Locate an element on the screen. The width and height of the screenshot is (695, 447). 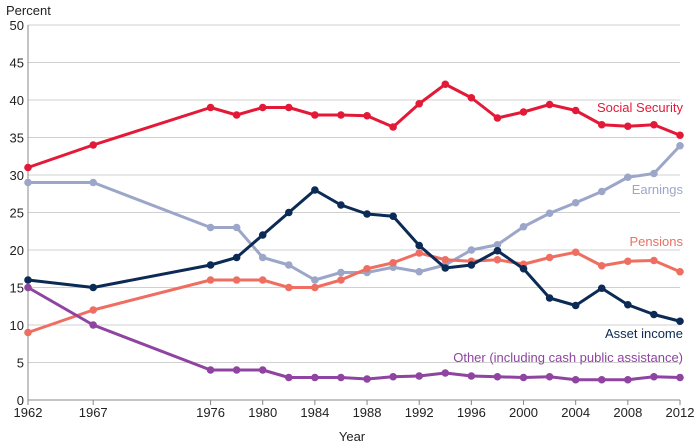
y-tick-label: 45 is located at coordinates (17, 63).